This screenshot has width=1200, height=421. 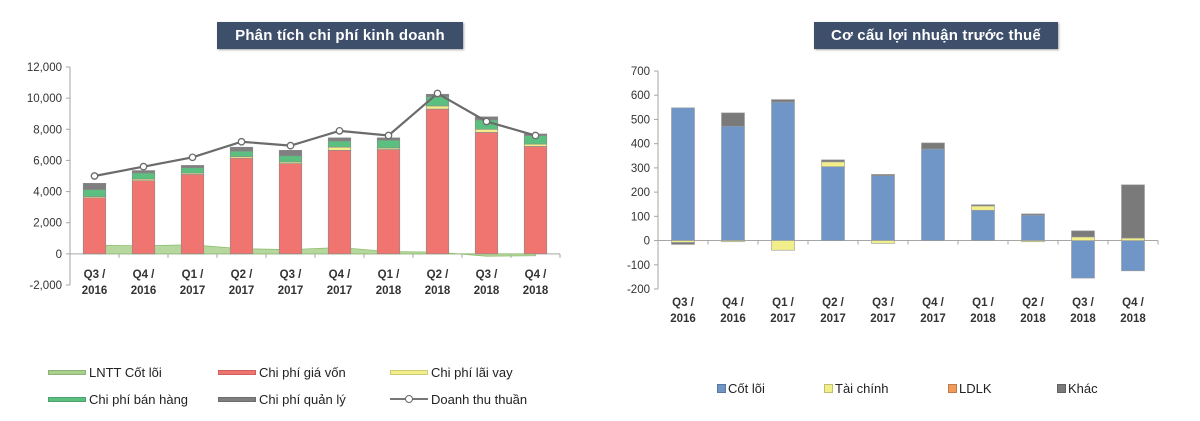 I want to click on y-tick-label: 12,000, so click(x=44, y=68).